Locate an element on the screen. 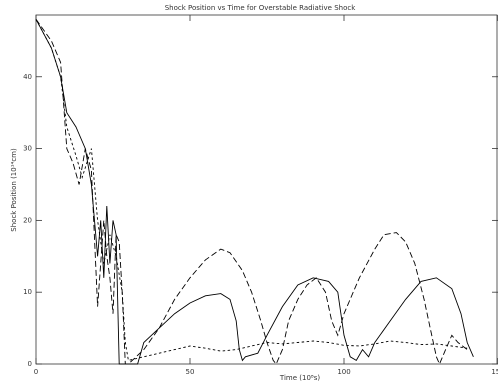  y-tick-label: 10 is located at coordinates (27, 292).